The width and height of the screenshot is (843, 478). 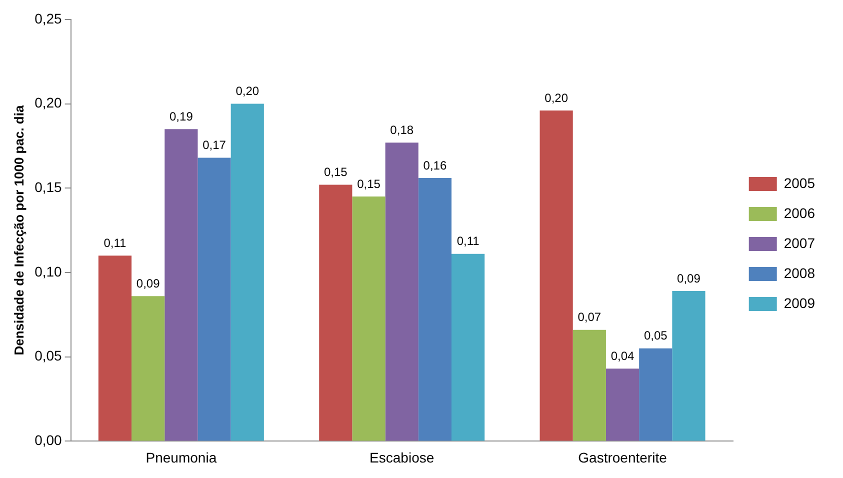 What do you see at coordinates (182, 116) in the screenshot?
I see `data-label: 0,19` at bounding box center [182, 116].